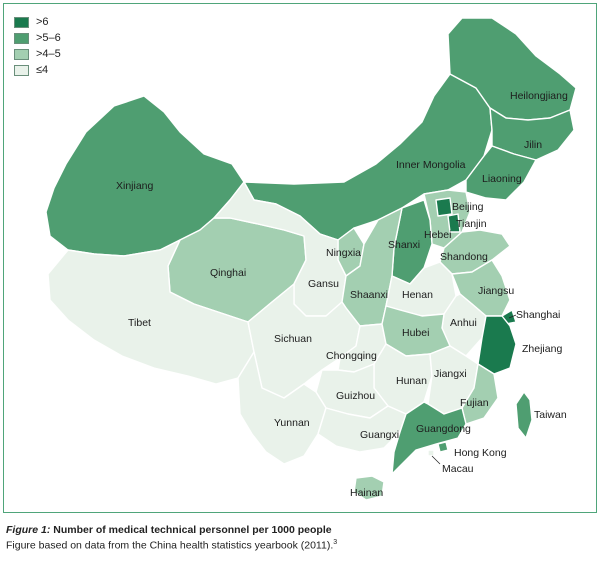 The image size is (600, 567). Describe the element at coordinates (28, 530) in the screenshot. I see `figure-label: Figure 1:` at that location.